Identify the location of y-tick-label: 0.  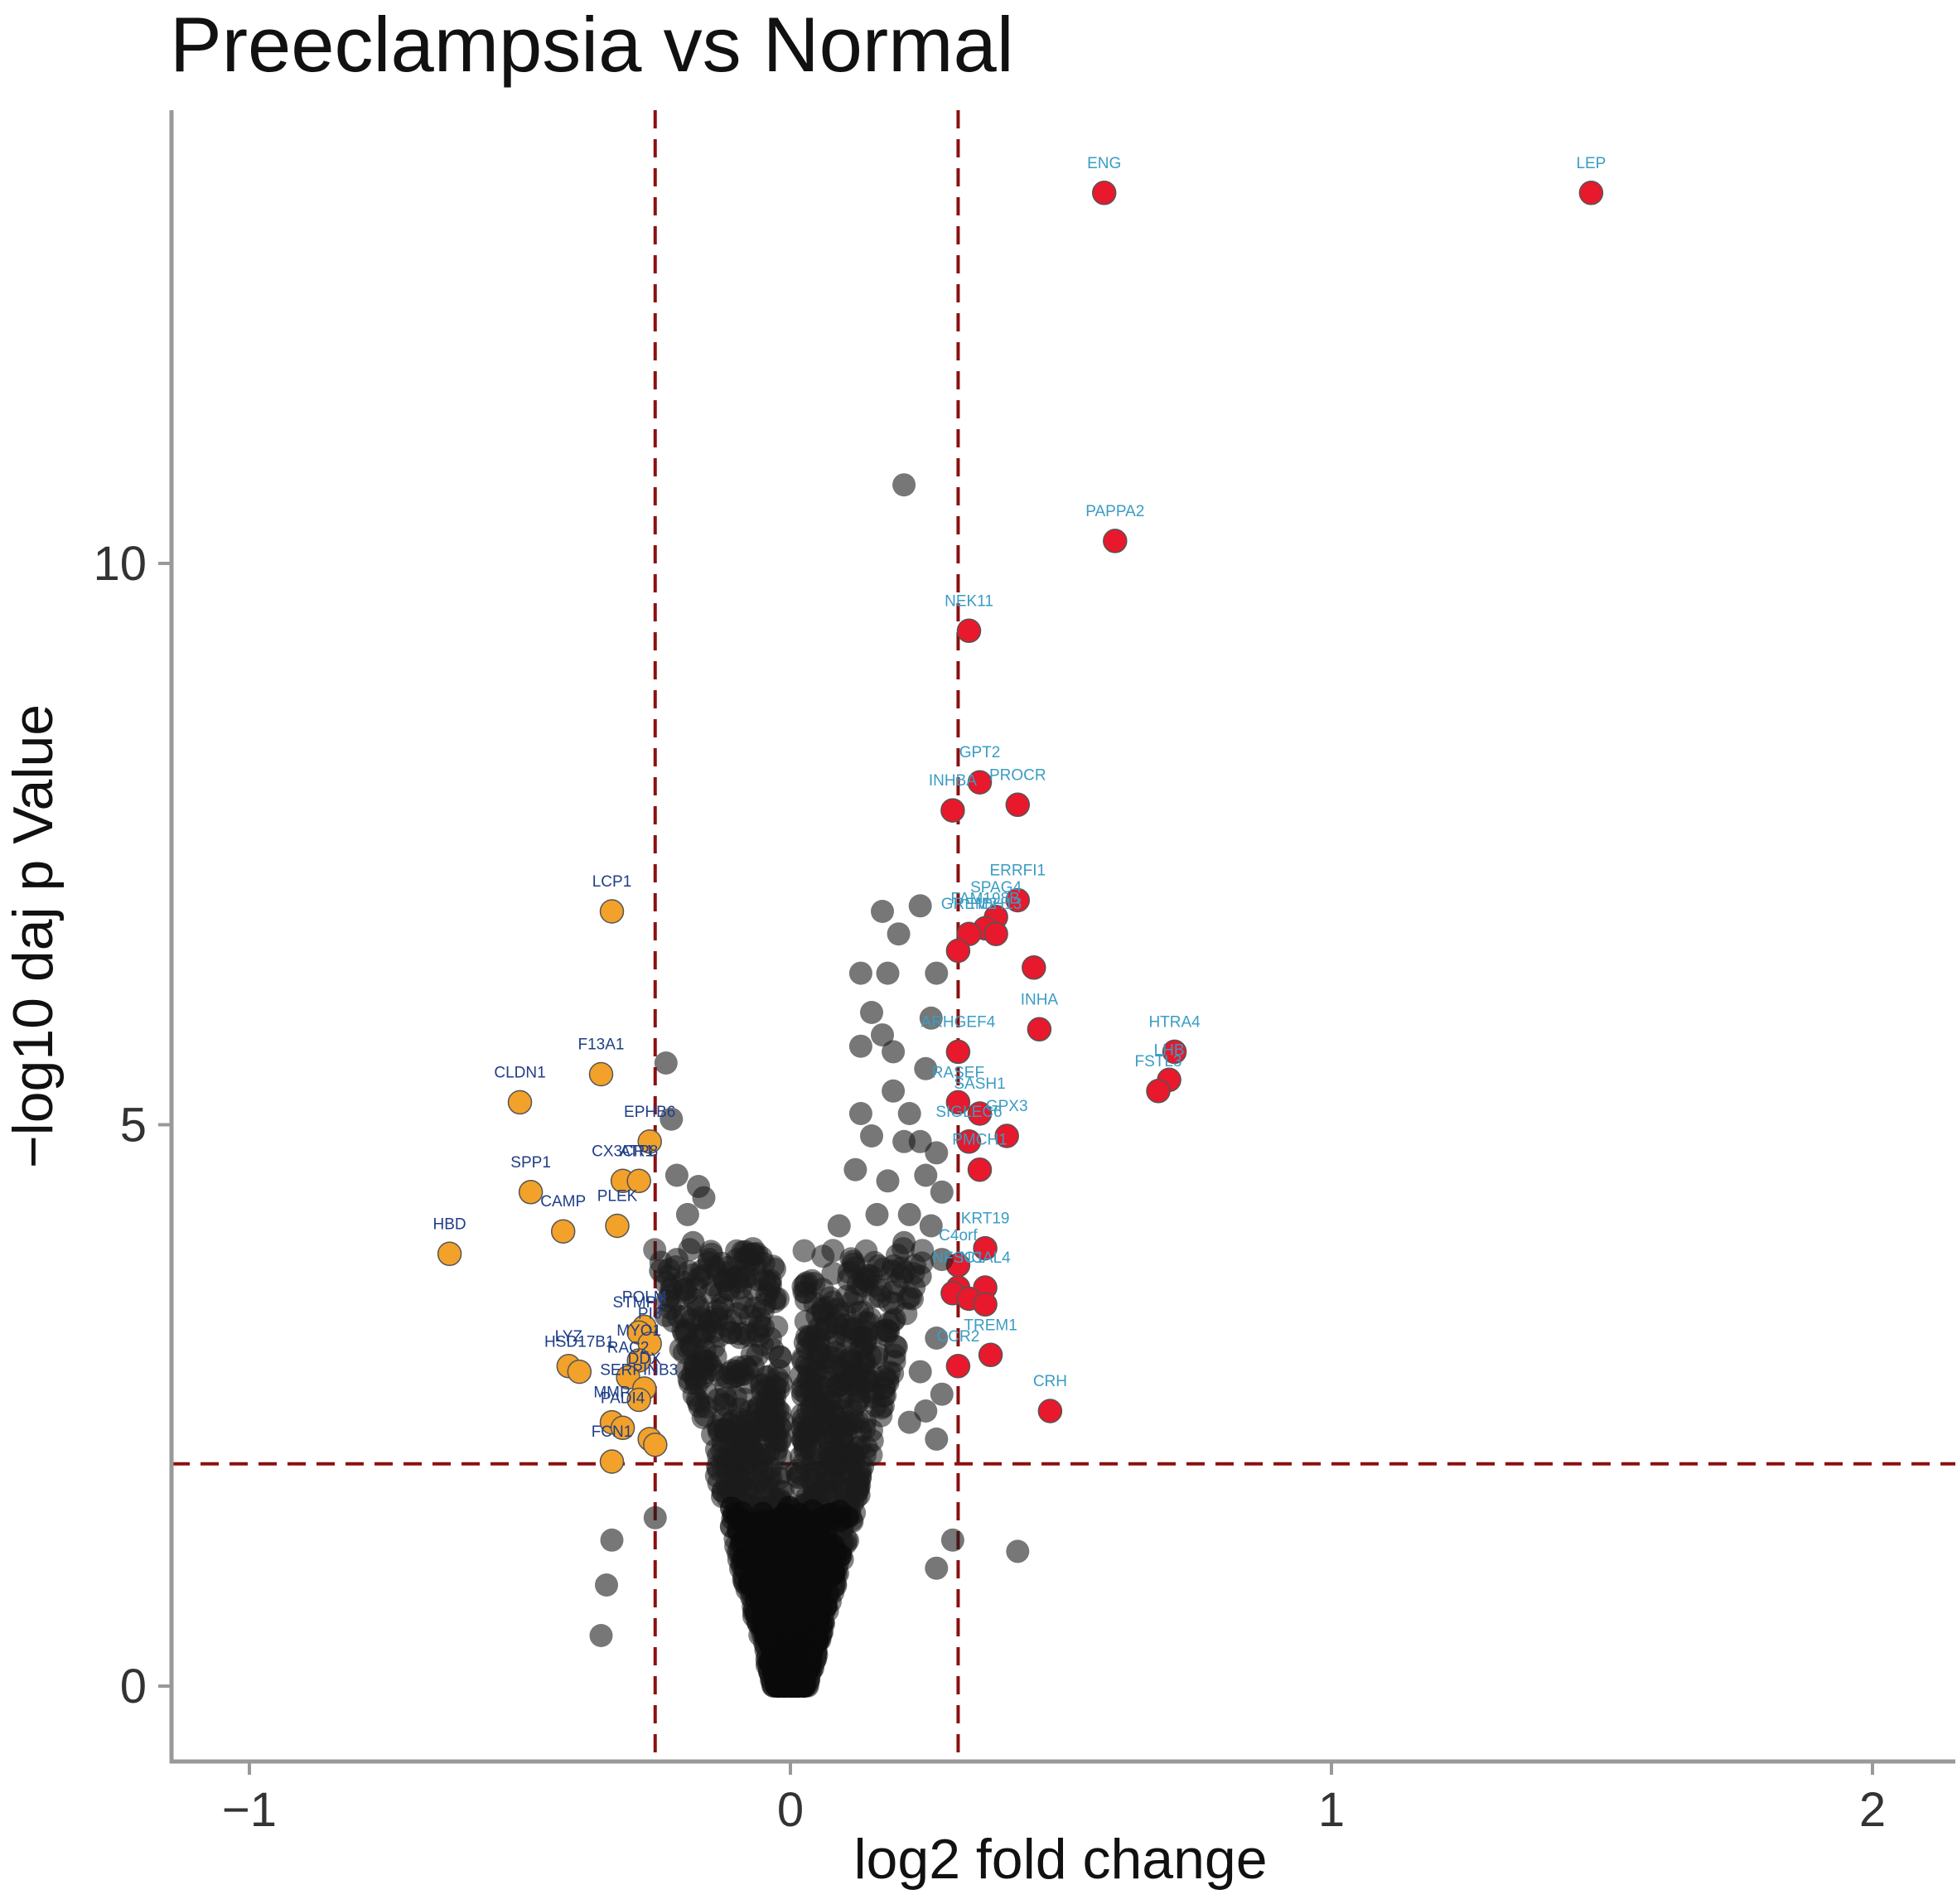
(133, 1686).